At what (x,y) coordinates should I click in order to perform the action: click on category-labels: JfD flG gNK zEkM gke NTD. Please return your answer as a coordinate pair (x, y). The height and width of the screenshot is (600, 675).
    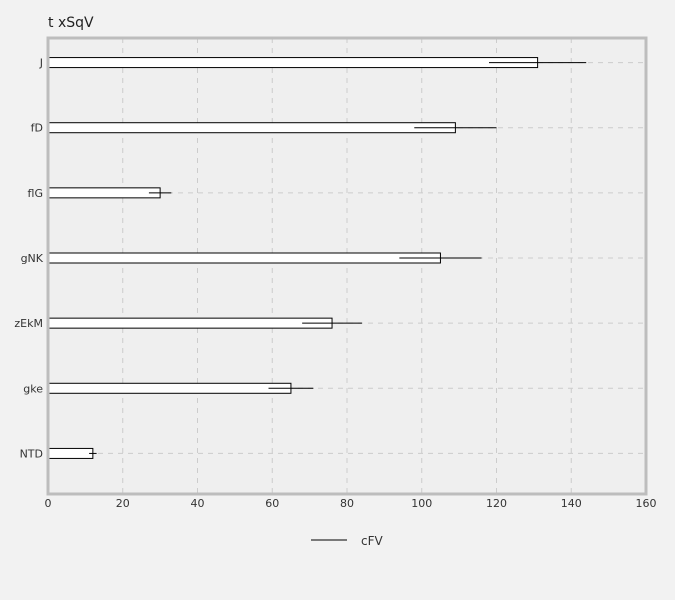
    Looking at the image, I should click on (28, 259).